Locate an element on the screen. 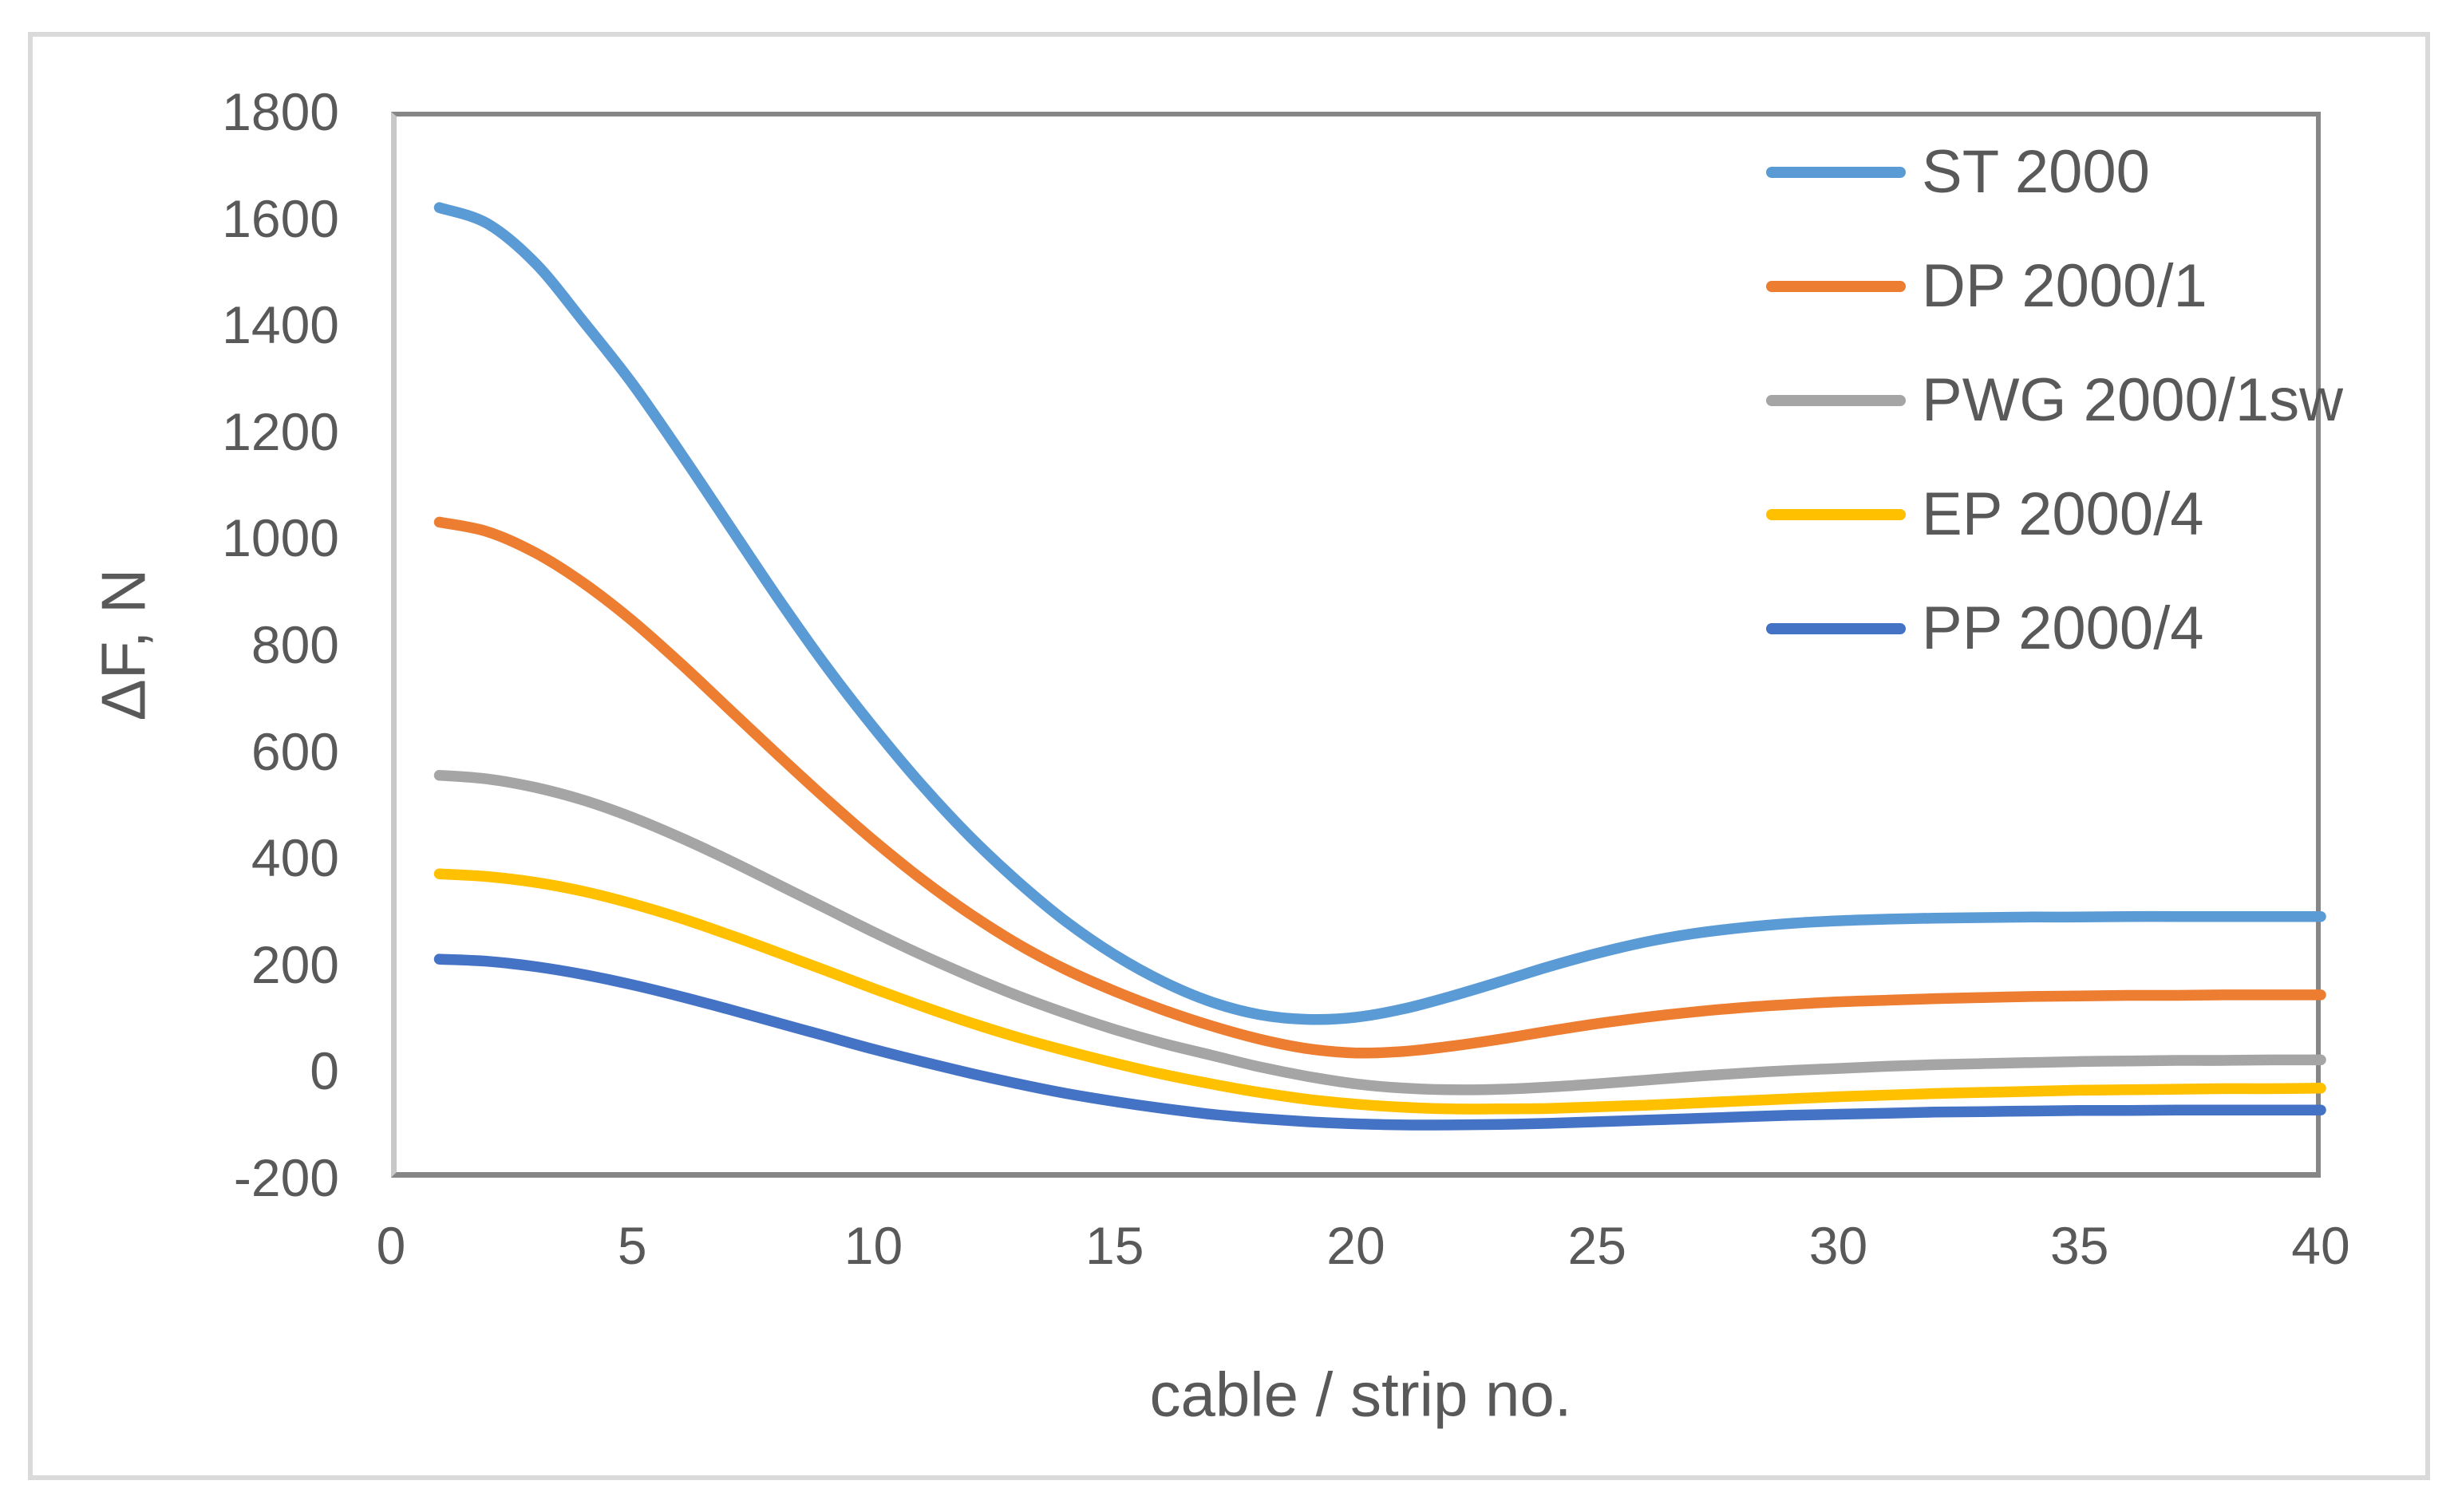  y-tick-label: 800 is located at coordinates (295, 644).